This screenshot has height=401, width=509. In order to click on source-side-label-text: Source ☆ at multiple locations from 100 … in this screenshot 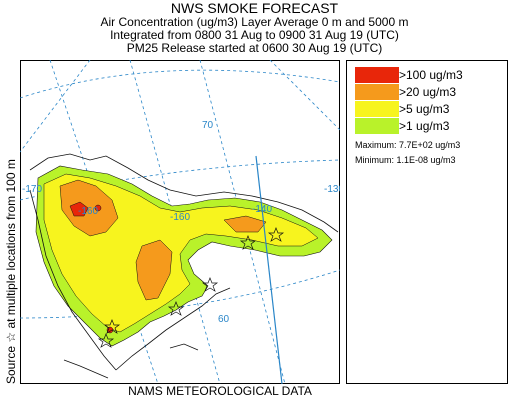, I will do `click(11, 271)`.